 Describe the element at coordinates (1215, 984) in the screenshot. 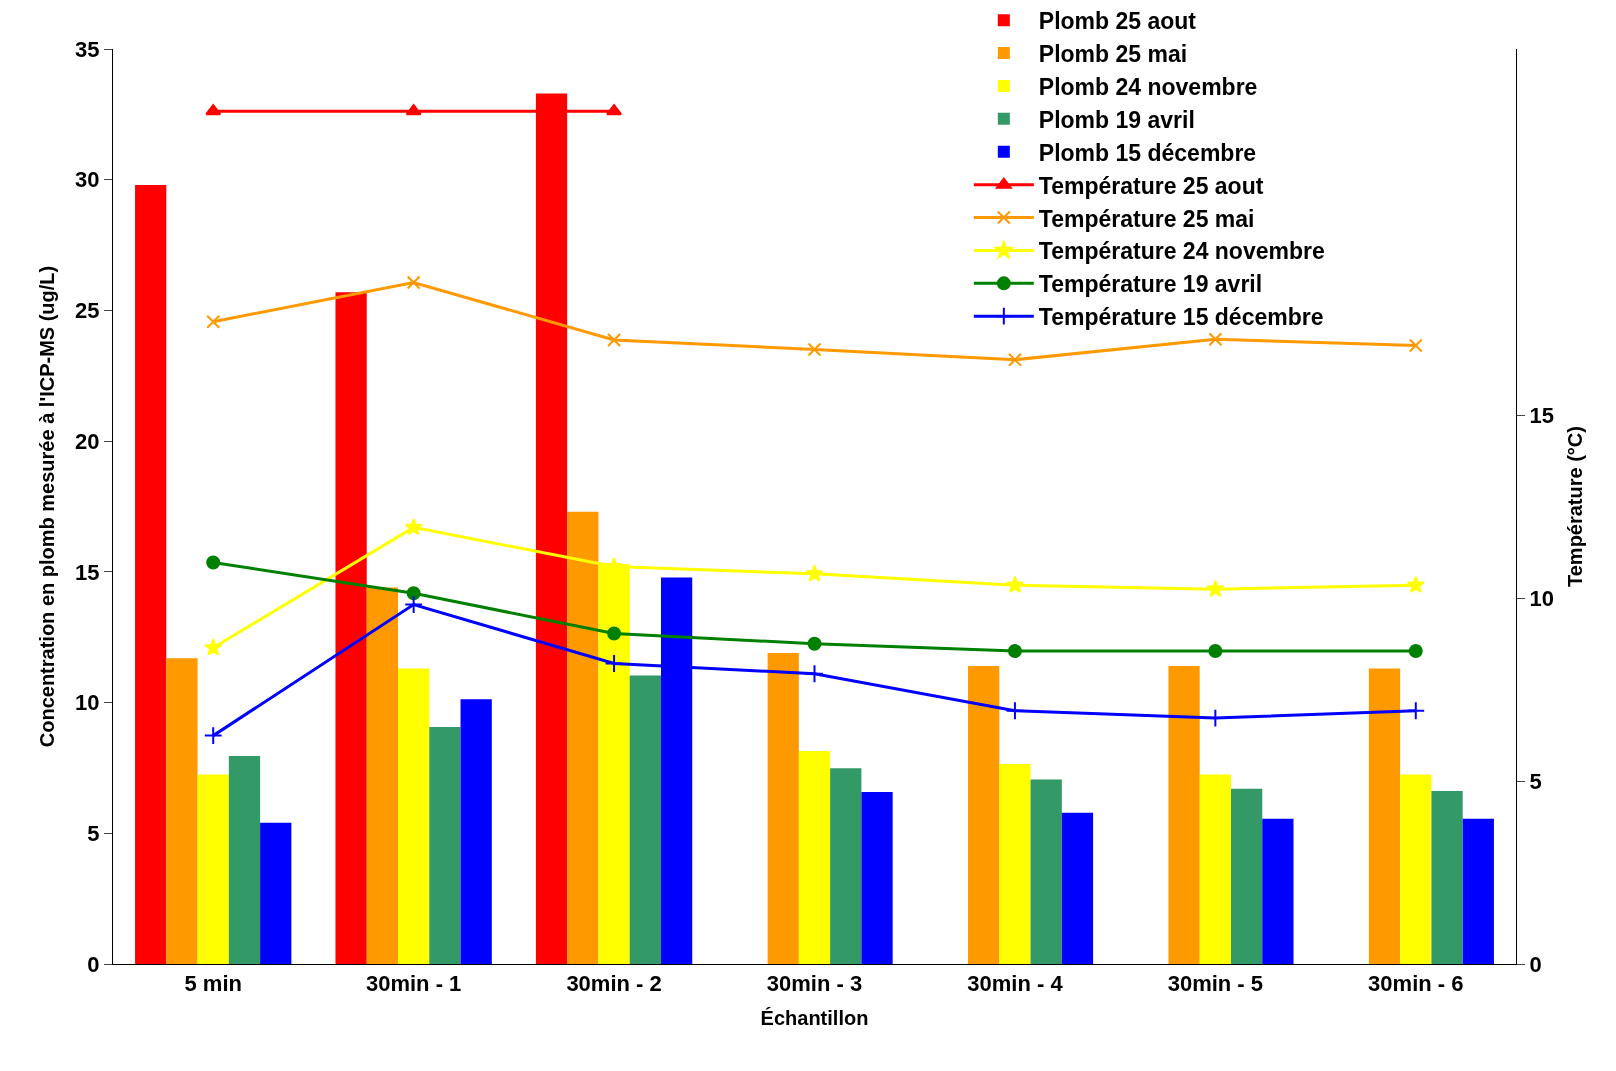

I see `x-tick-label: 30min - 5` at that location.